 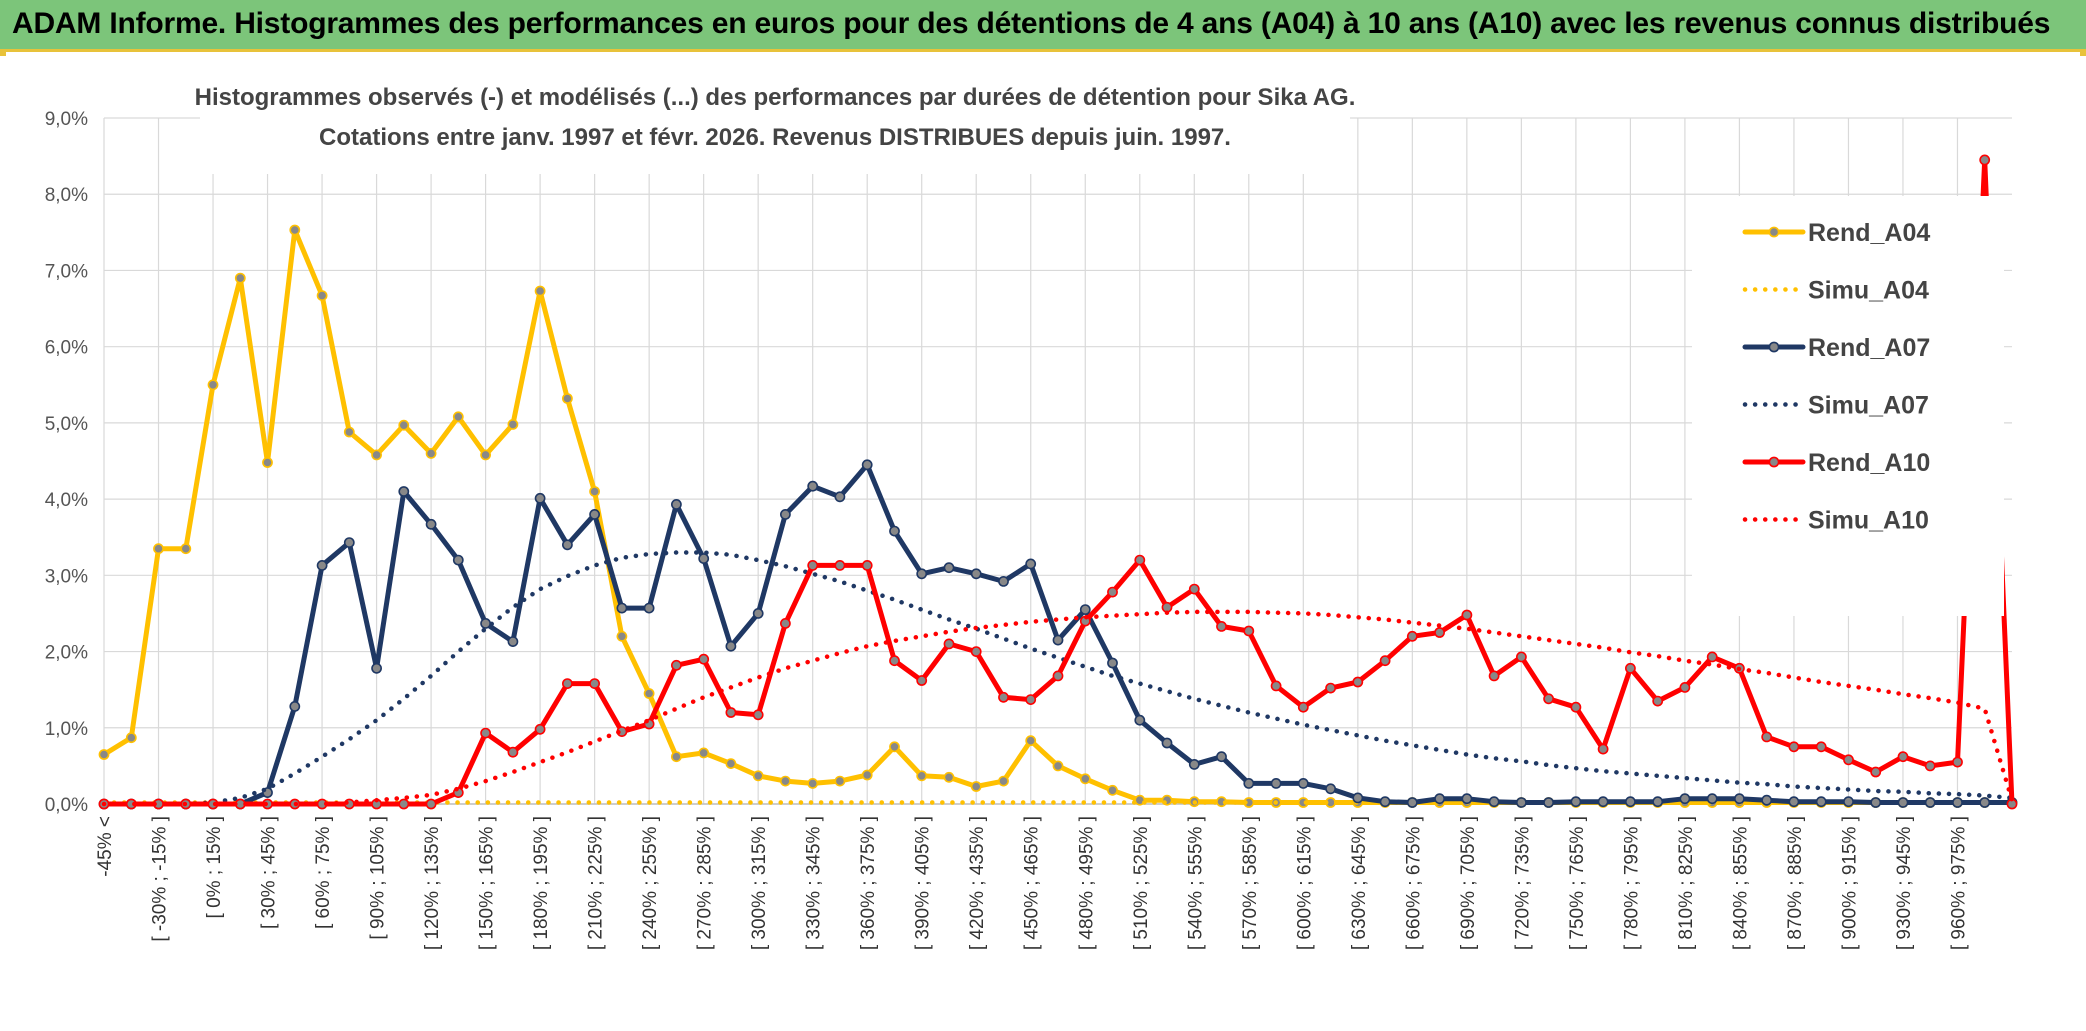 What do you see at coordinates (2083, 54) in the screenshot?
I see `corner-accent-right` at bounding box center [2083, 54].